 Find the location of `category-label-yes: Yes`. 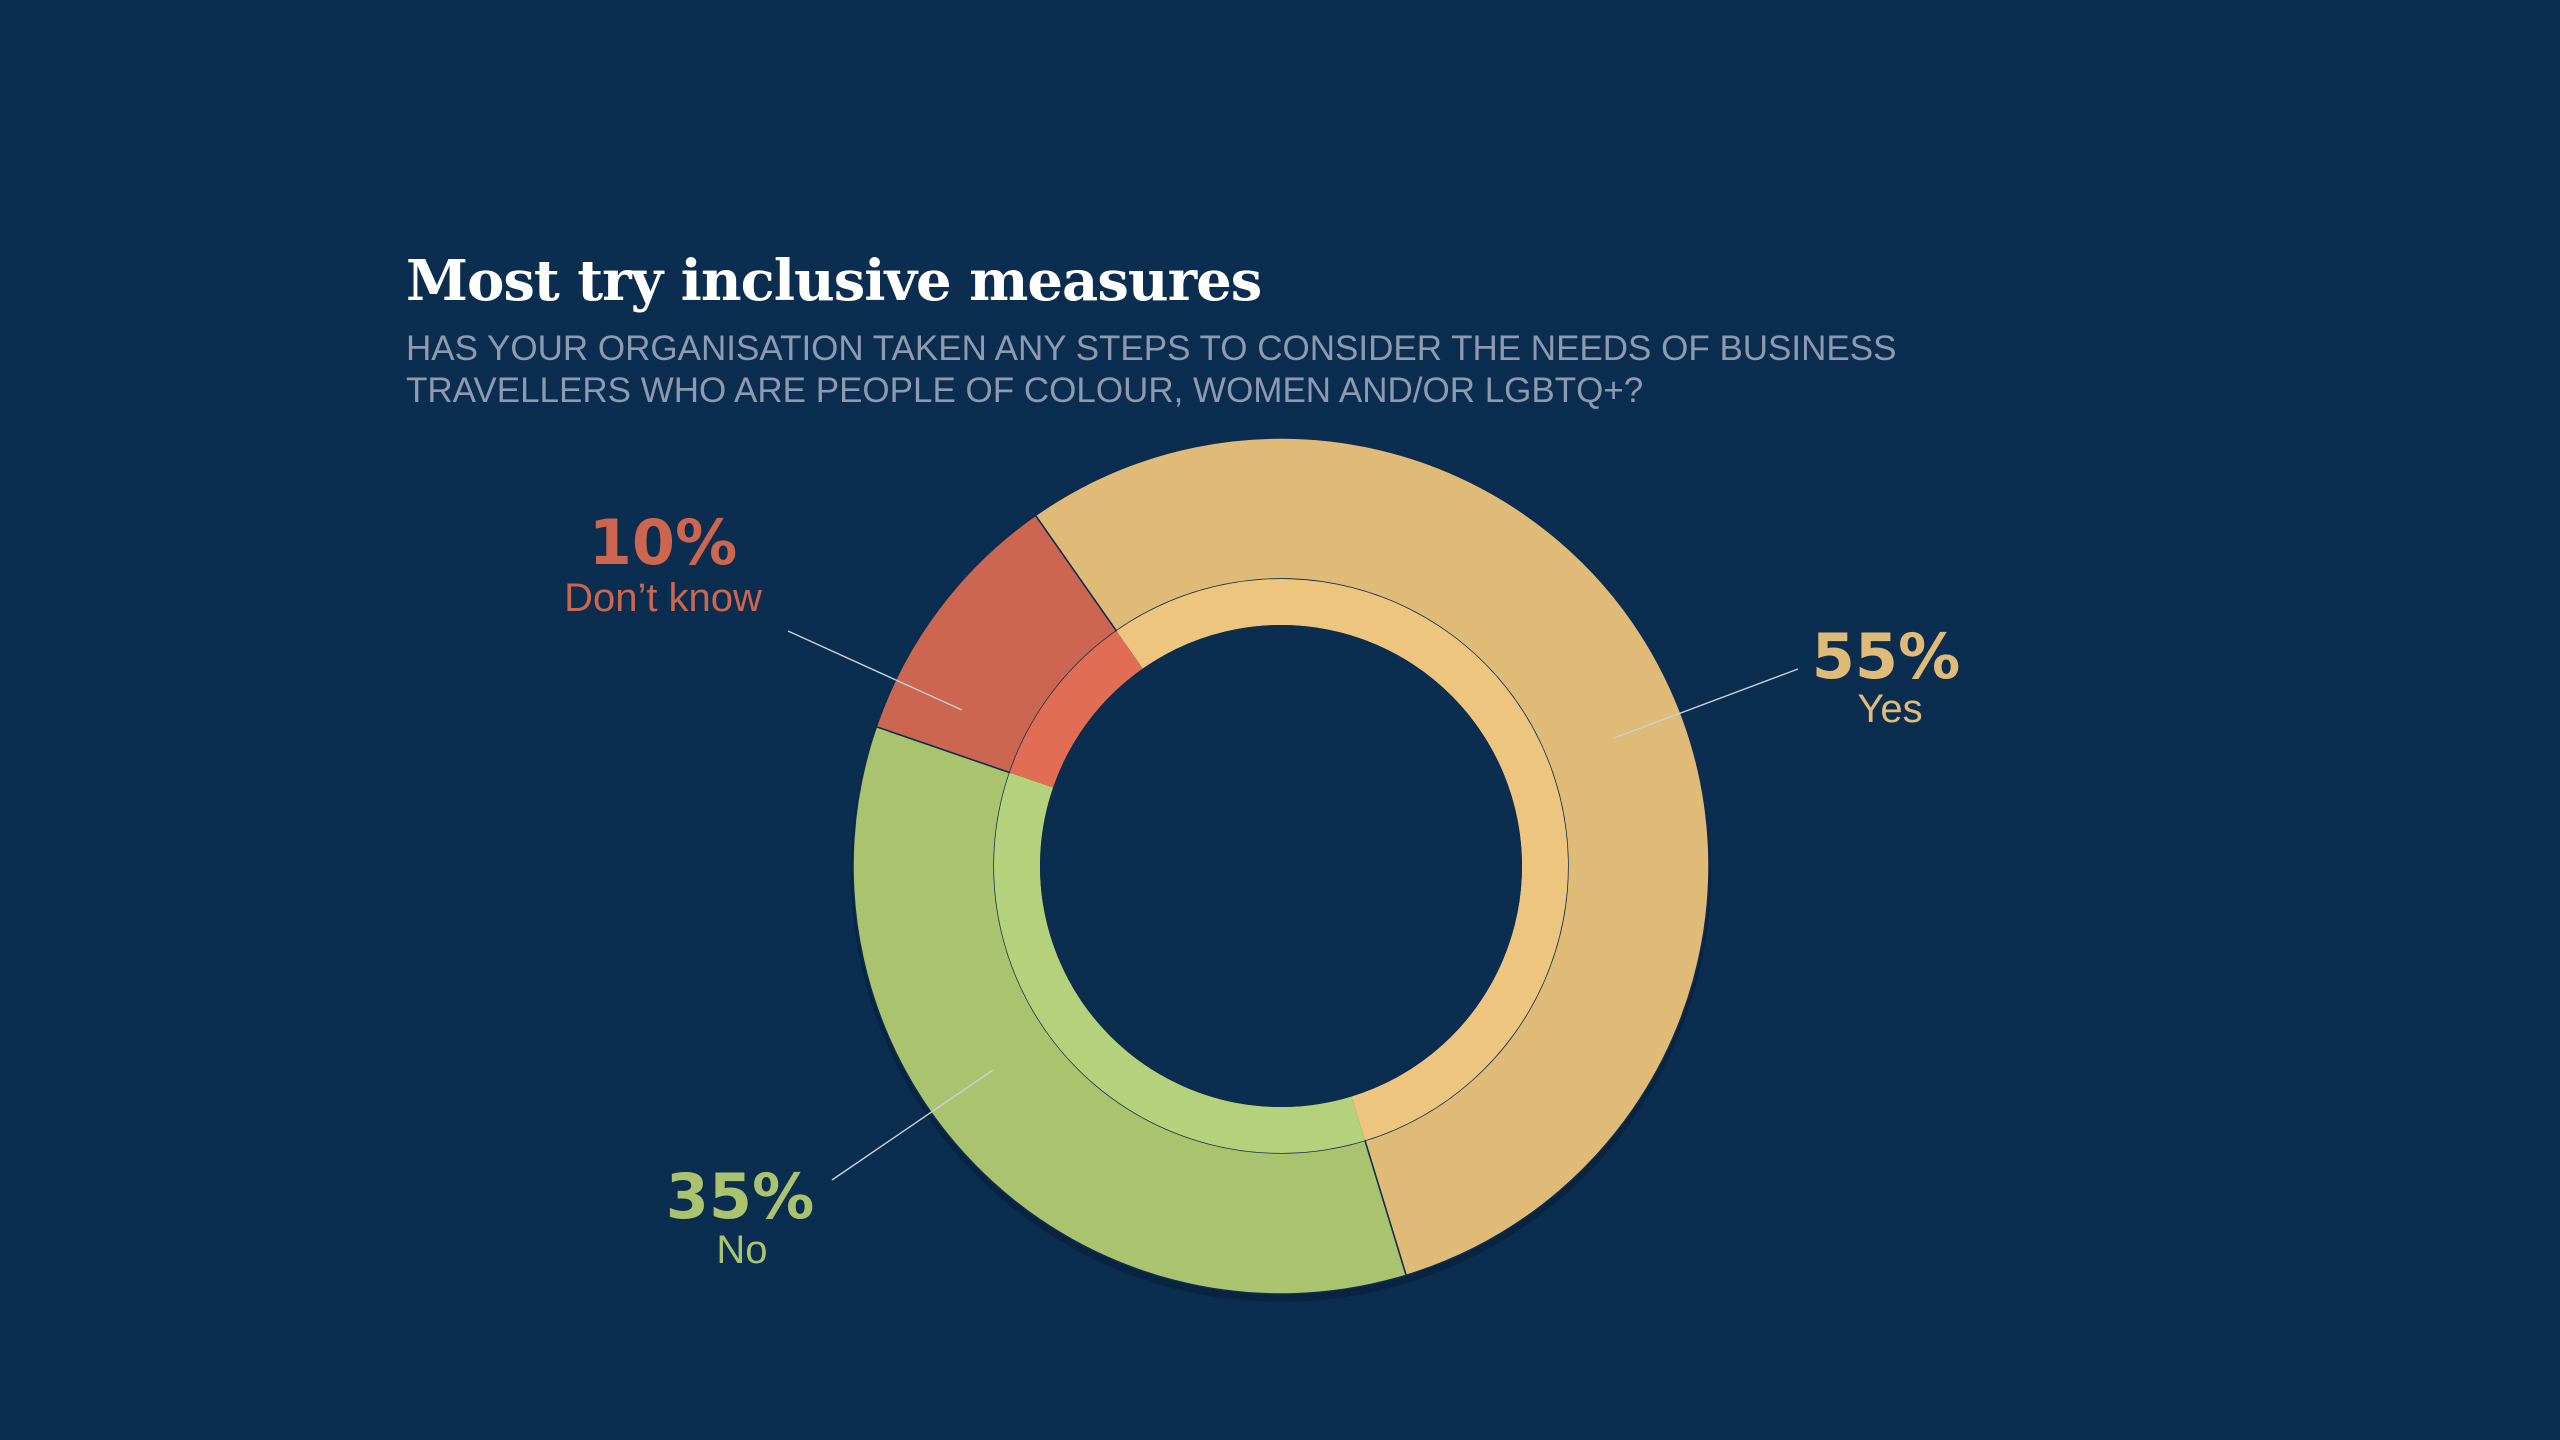

category-label-yes: Yes is located at coordinates (1889, 709).